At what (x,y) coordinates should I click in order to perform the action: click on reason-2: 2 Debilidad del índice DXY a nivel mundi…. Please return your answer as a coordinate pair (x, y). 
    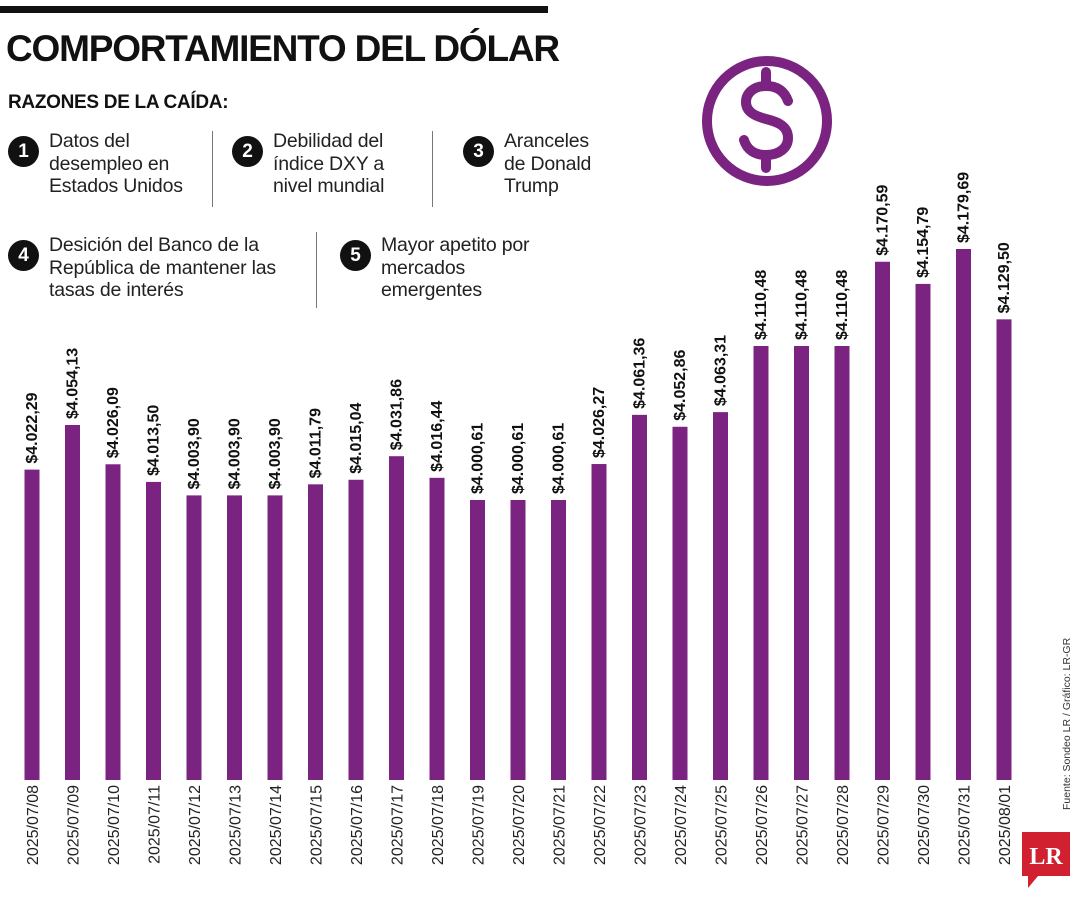
    Looking at the image, I should click on (308, 164).